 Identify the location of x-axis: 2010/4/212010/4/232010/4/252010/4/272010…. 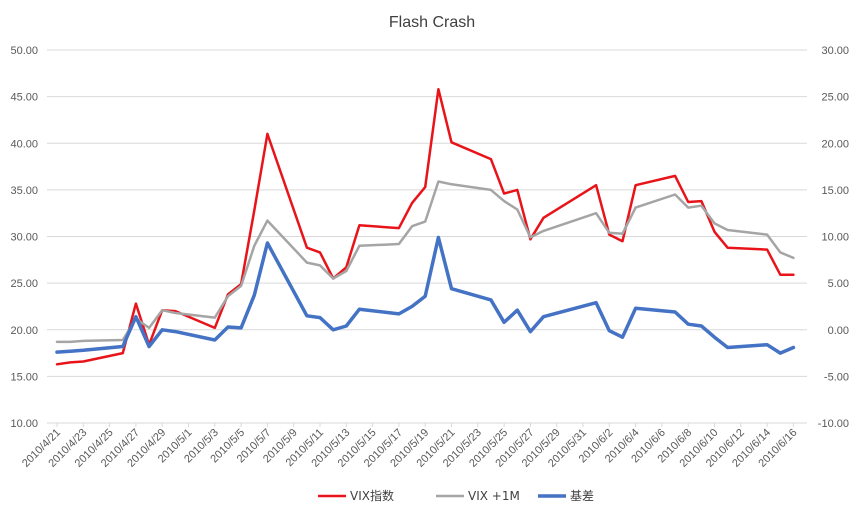
(413, 446).